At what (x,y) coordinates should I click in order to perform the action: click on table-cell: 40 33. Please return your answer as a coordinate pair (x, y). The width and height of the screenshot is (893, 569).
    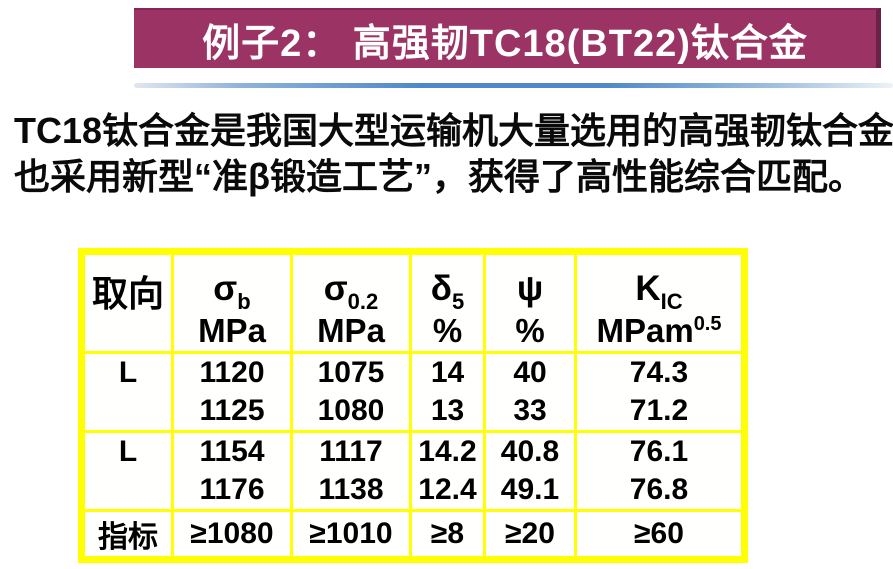
    Looking at the image, I should click on (530, 392).